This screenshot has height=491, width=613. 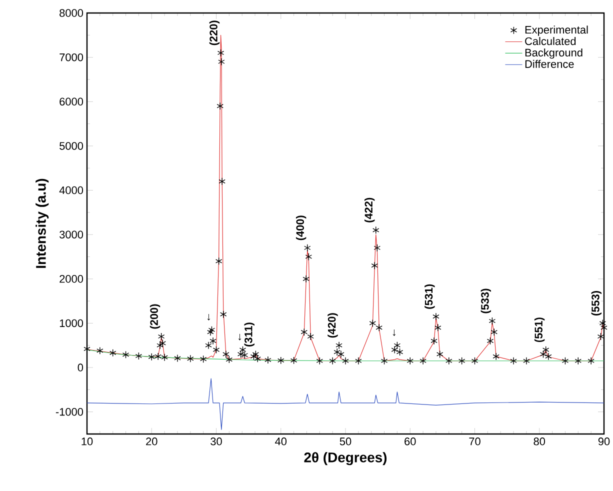 What do you see at coordinates (410, 442) in the screenshot?
I see `x-tick-label: 60` at bounding box center [410, 442].